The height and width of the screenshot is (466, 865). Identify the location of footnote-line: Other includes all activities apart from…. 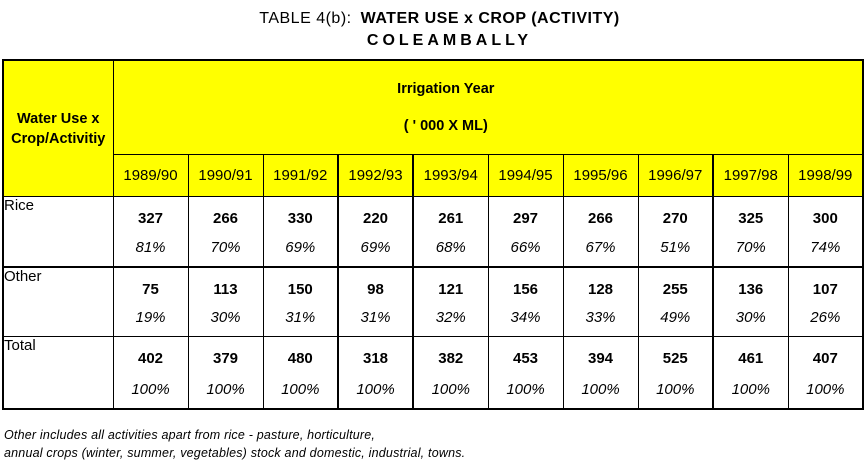
(190, 435).